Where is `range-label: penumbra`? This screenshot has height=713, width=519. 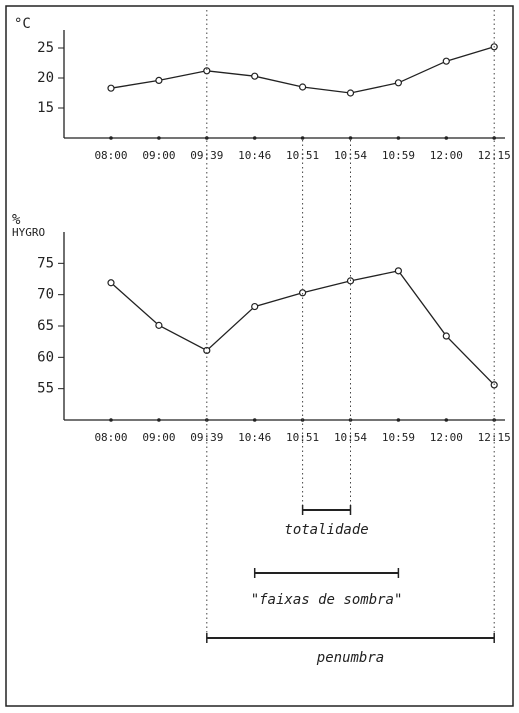 range-label: penumbra is located at coordinates (350, 658).